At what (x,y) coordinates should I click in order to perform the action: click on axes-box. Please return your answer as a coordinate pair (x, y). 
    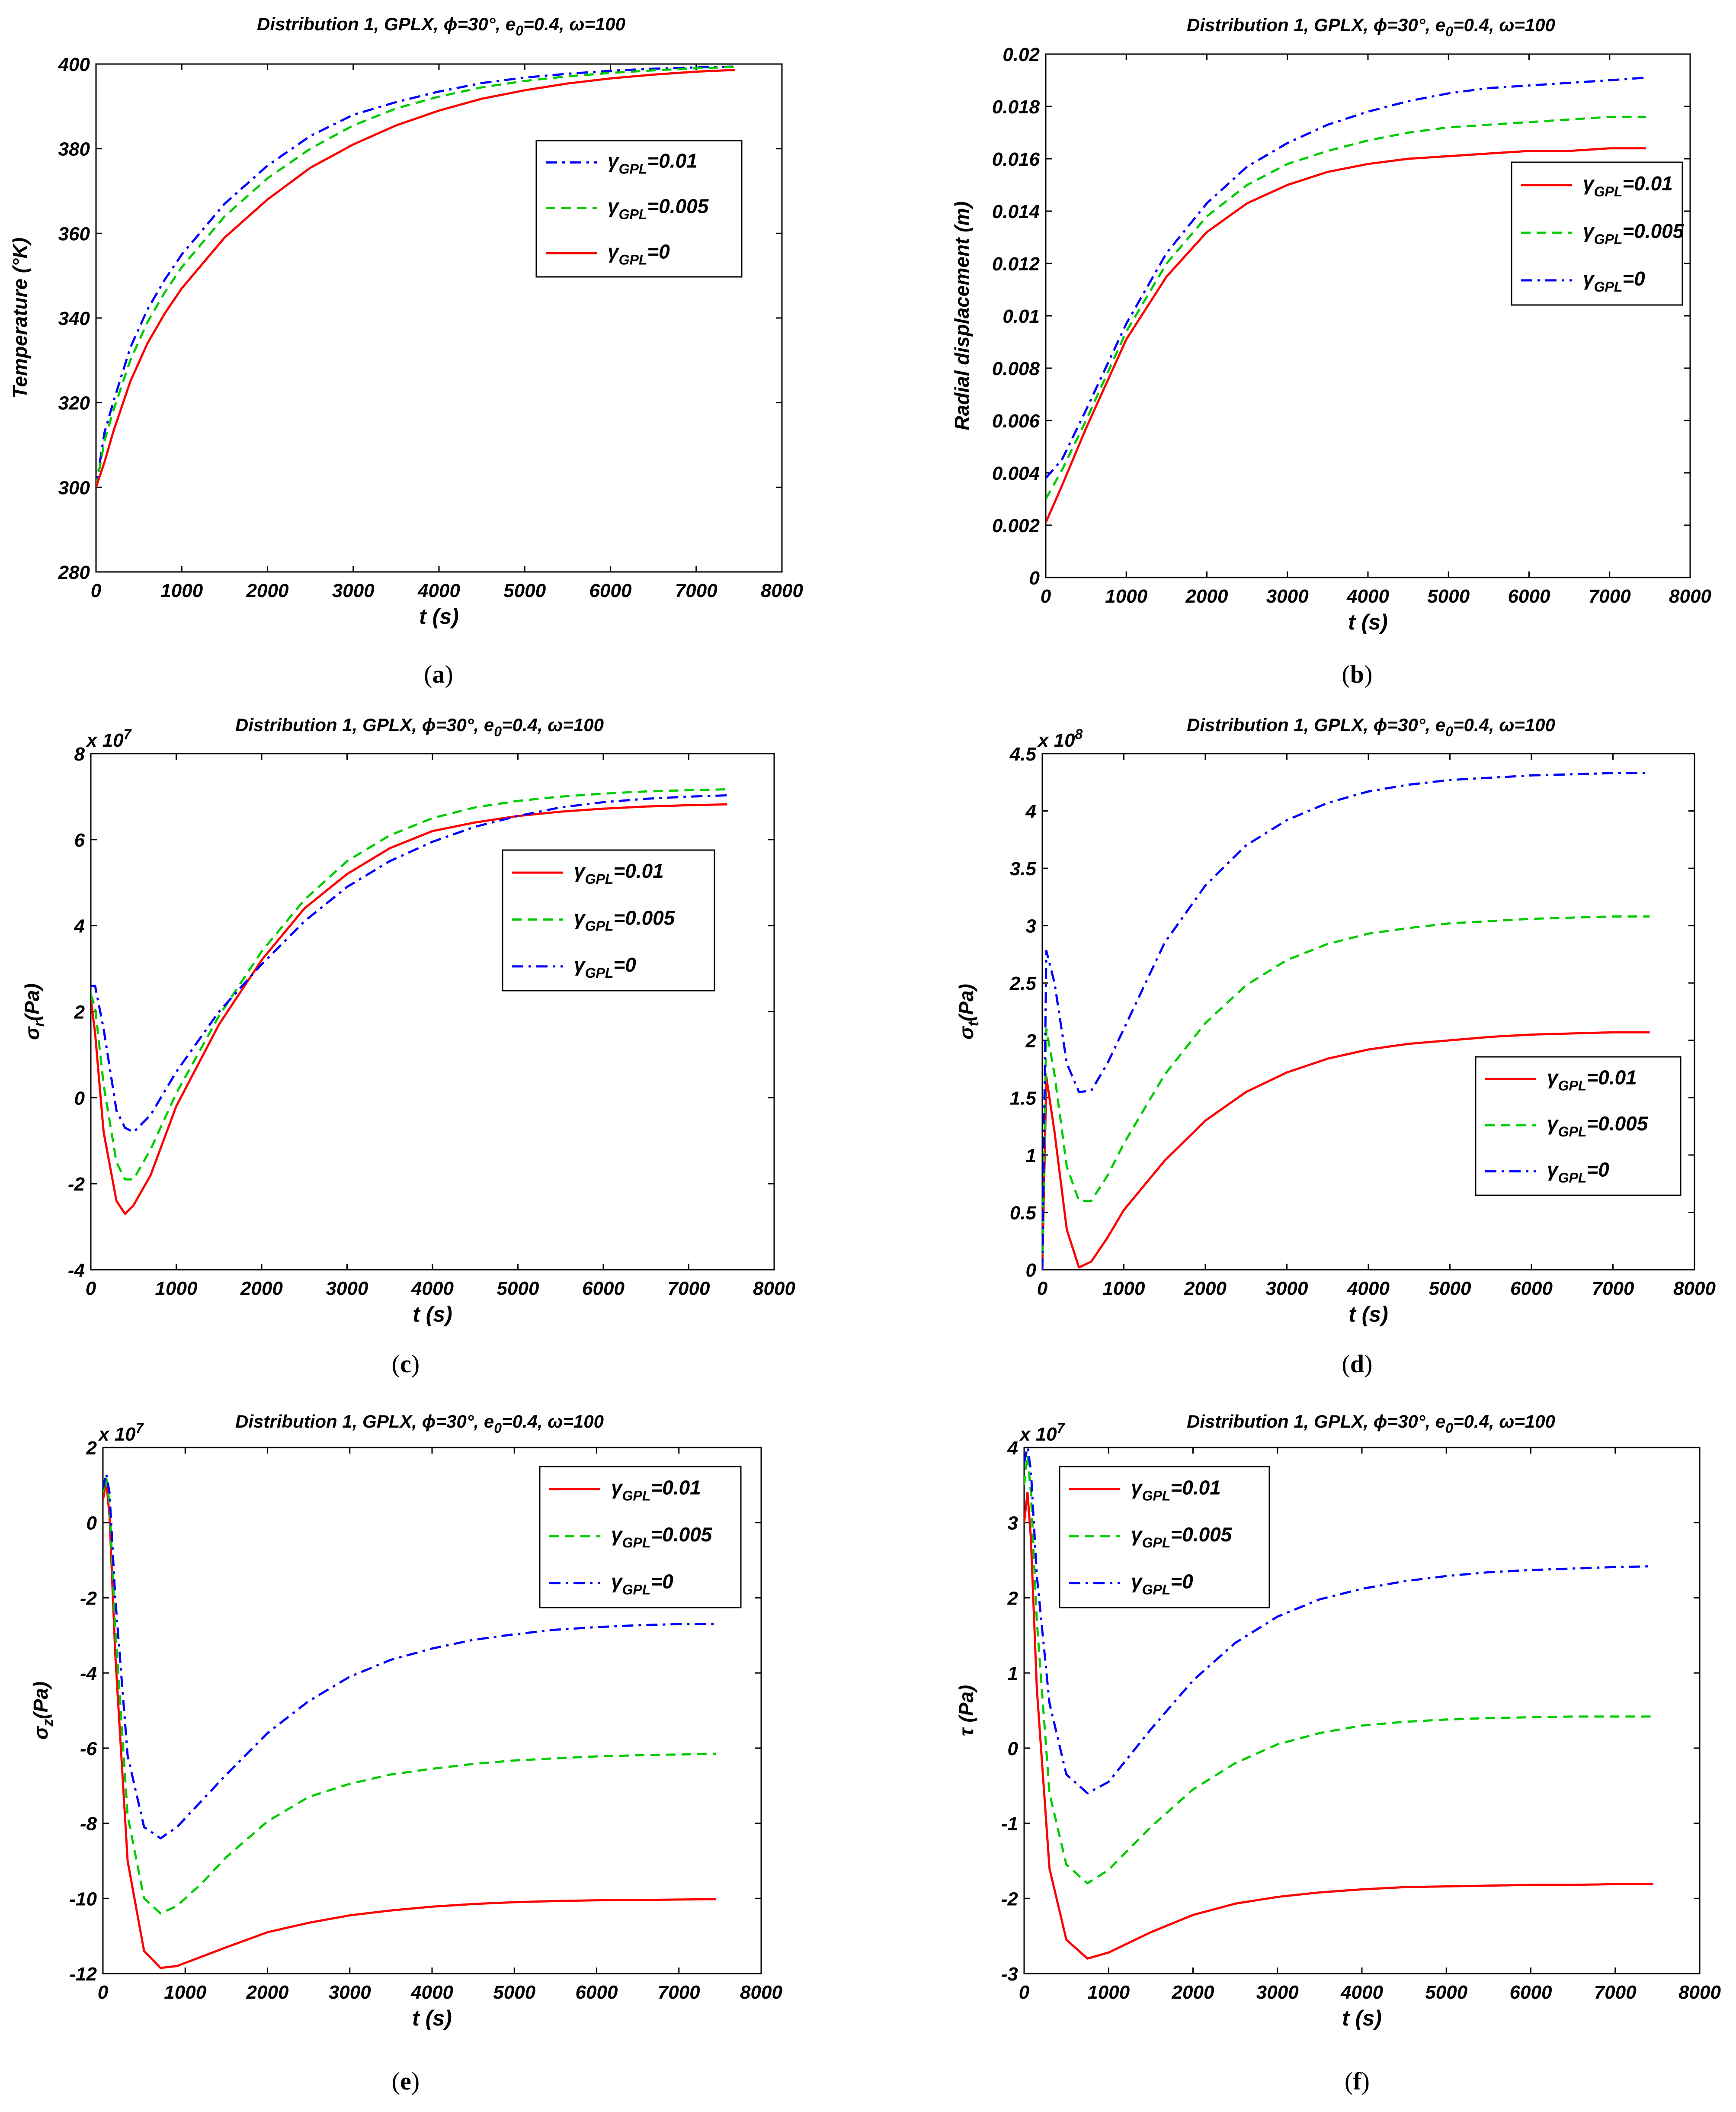
    Looking at the image, I should click on (433, 1012).